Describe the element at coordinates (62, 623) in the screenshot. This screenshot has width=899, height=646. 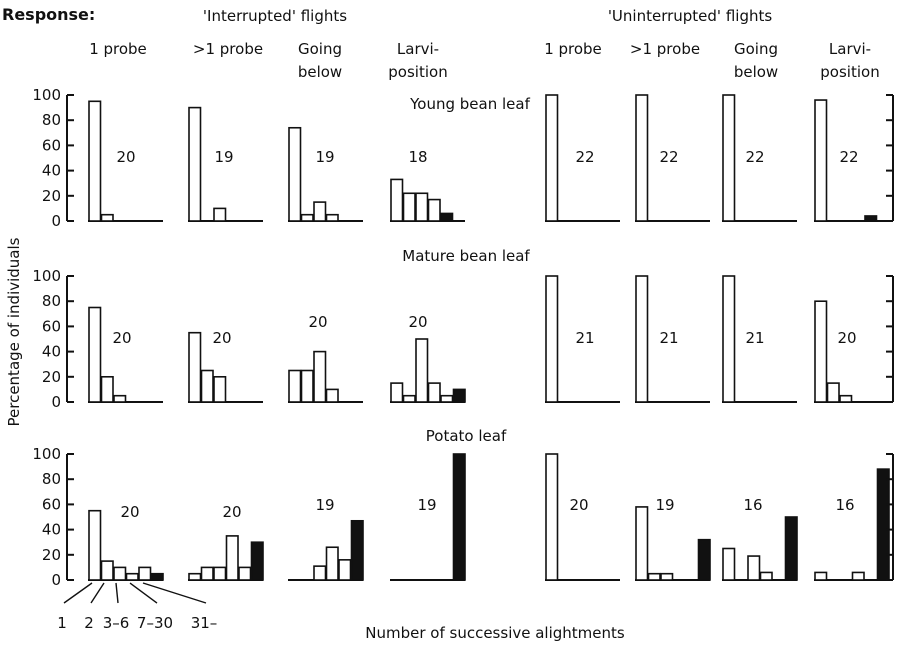
I see `category-label: 1` at that location.